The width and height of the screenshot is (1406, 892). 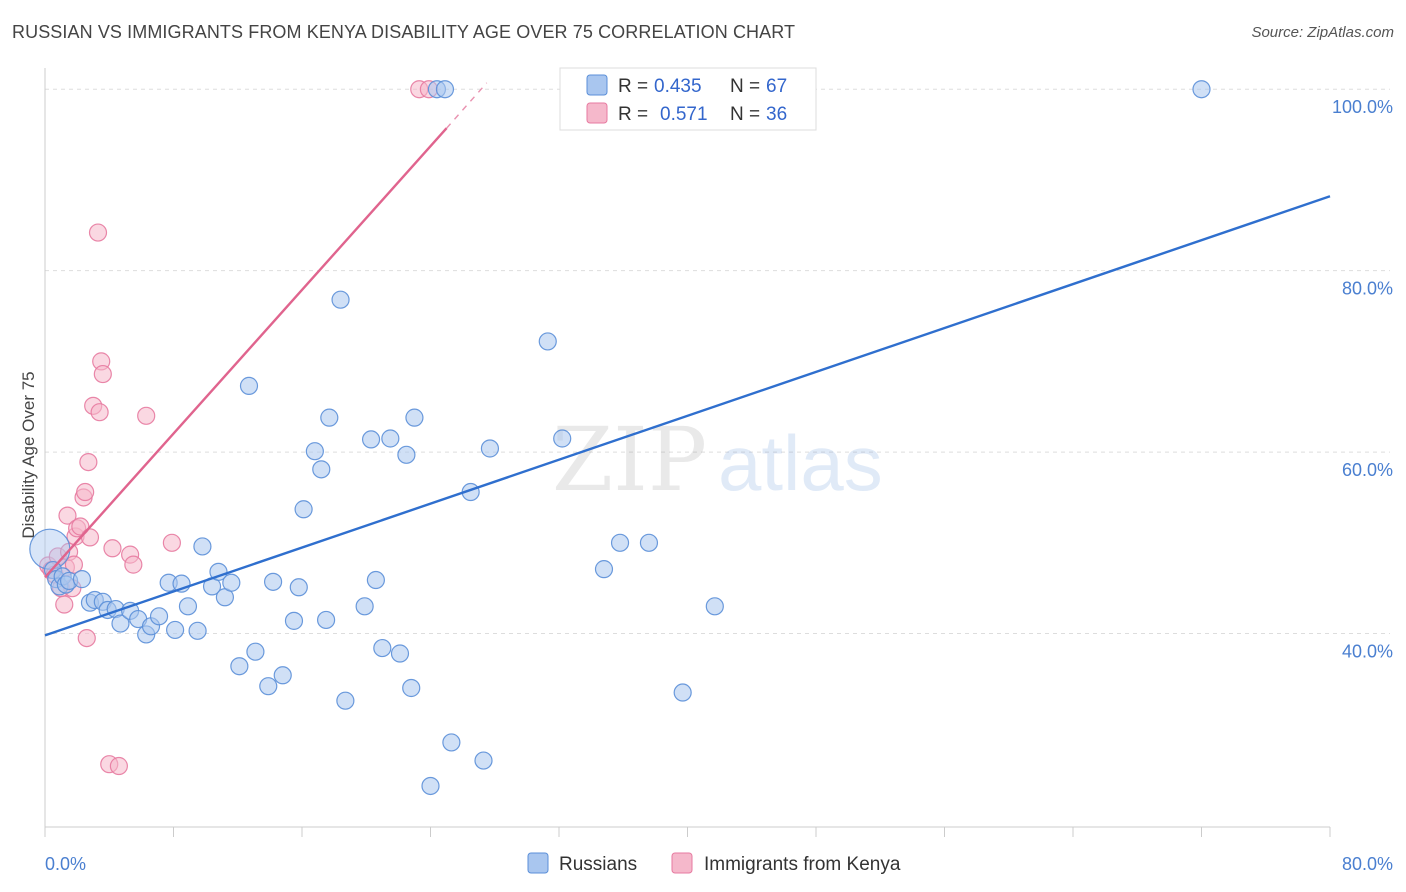 I want to click on x-tick-labels: 0.0% 80.0%, so click(x=719, y=864).